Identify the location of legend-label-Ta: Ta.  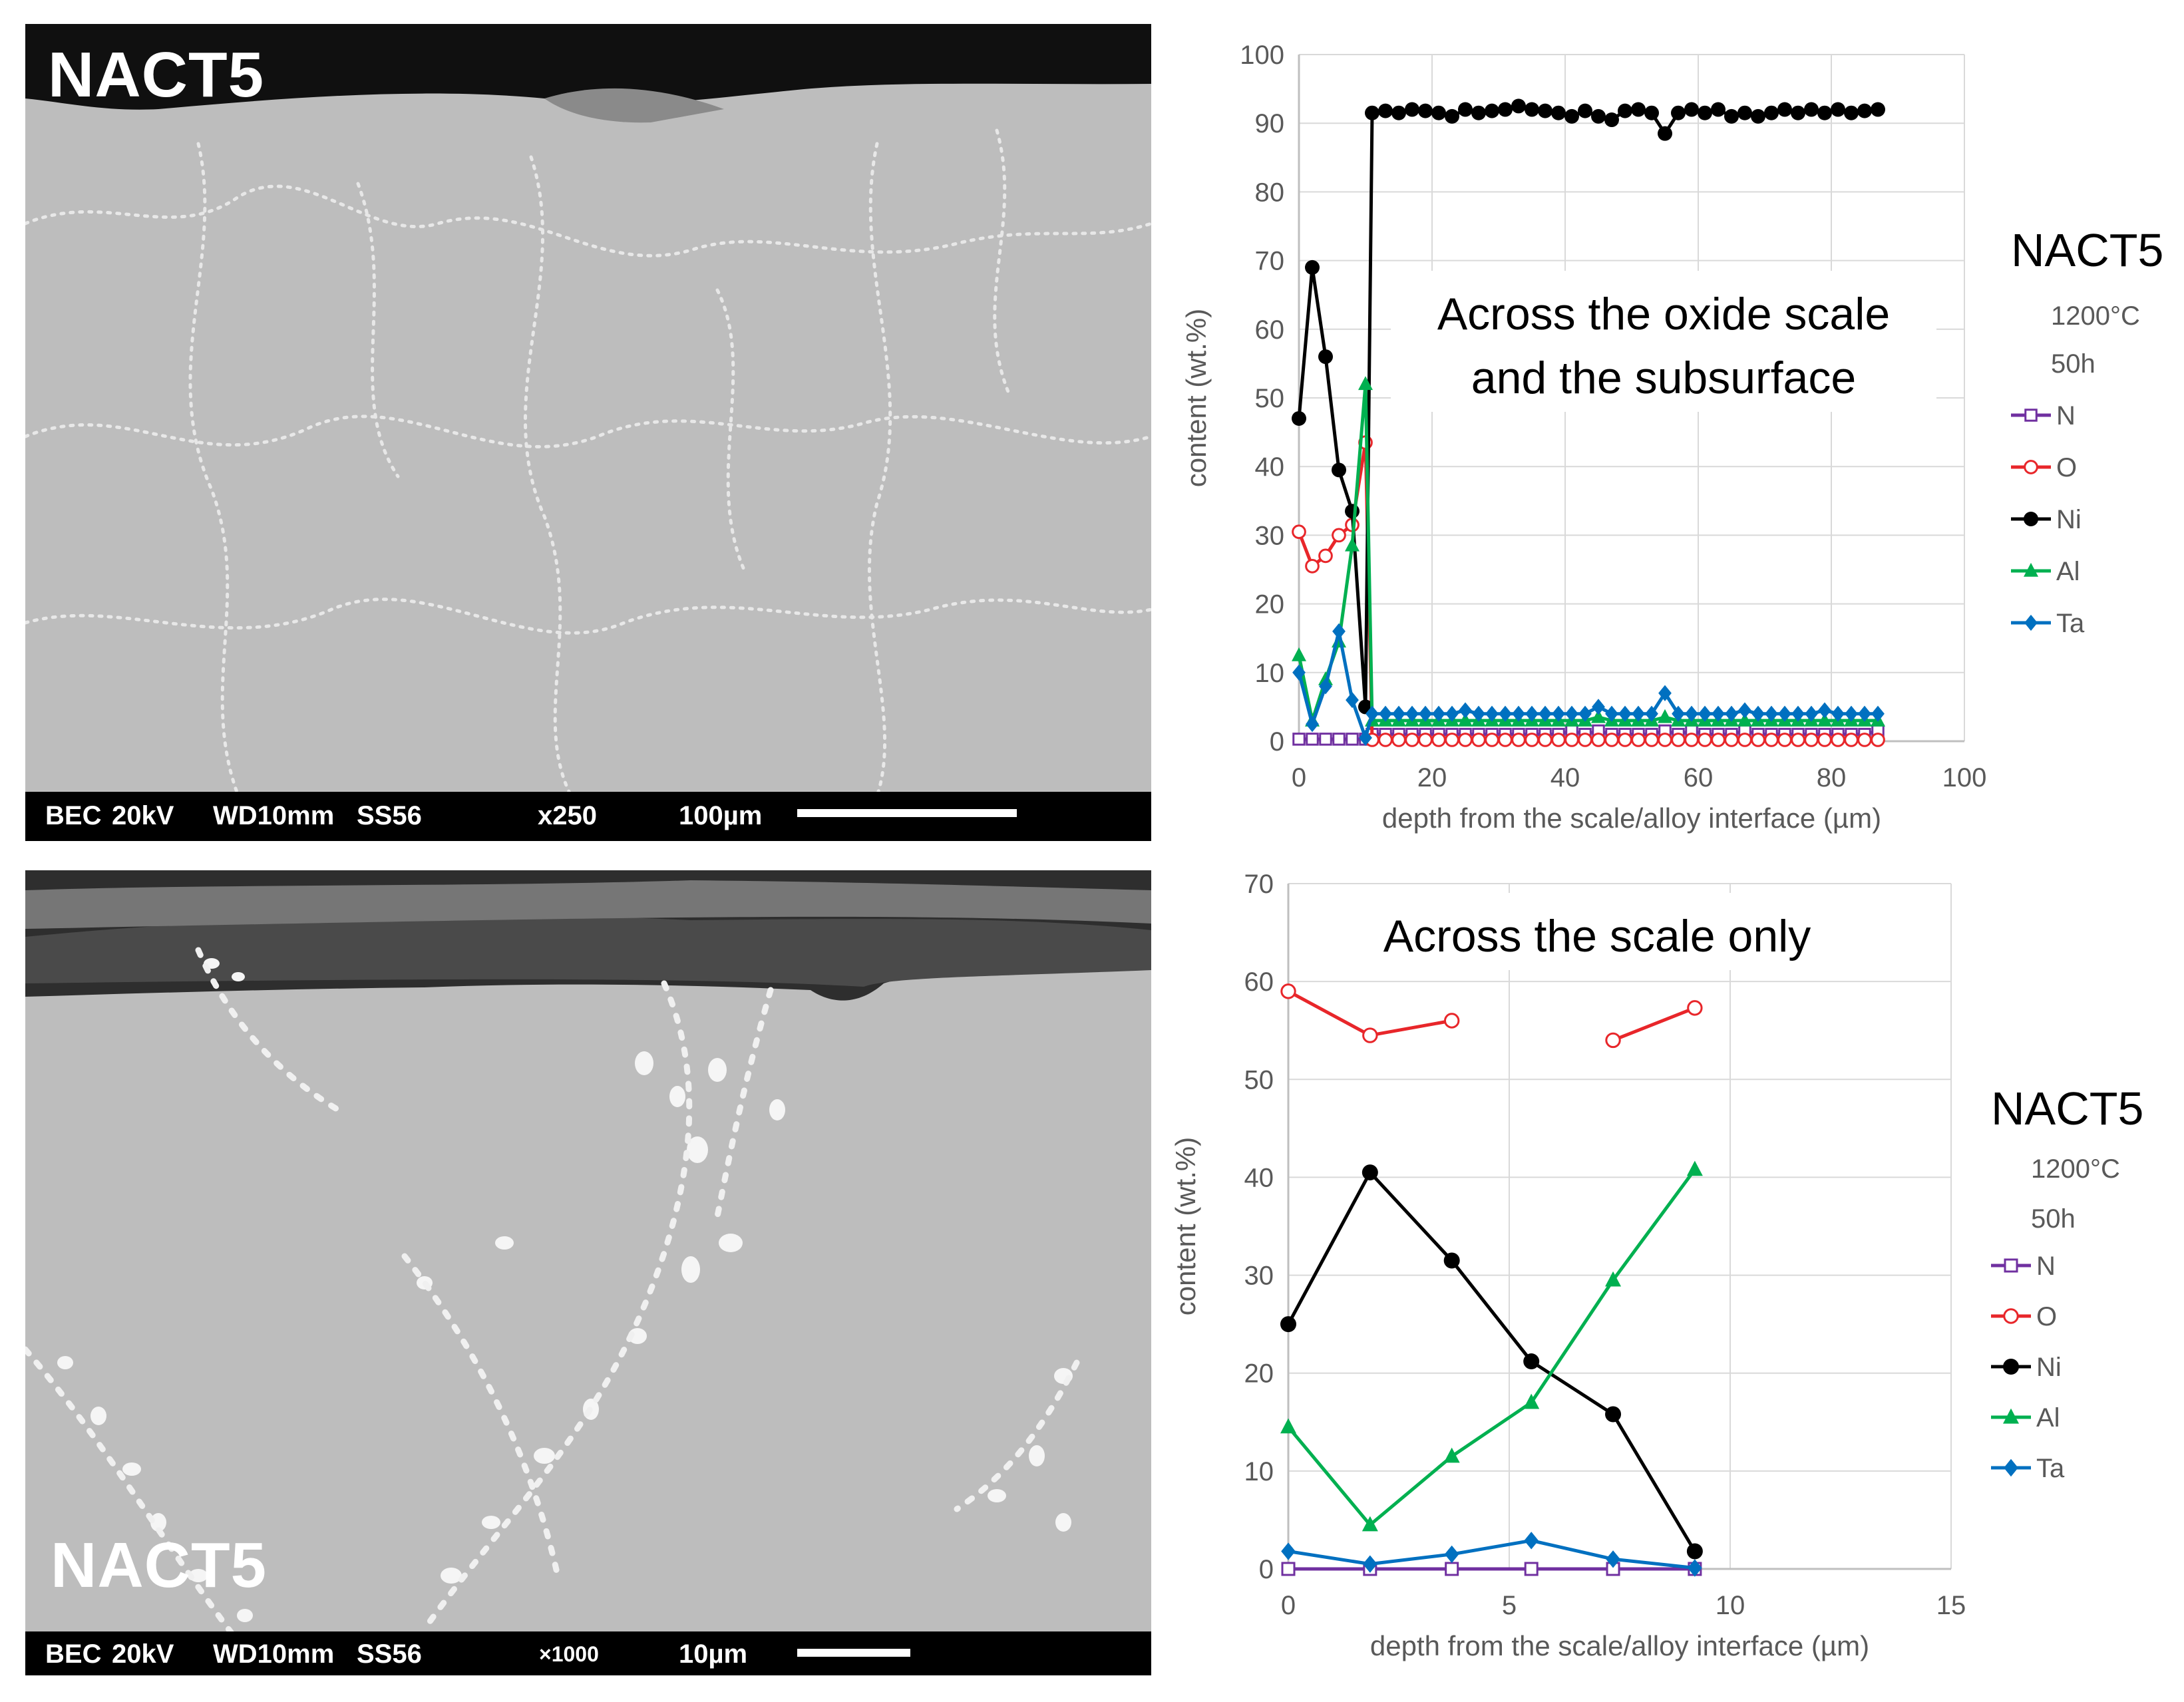
(2070, 623).